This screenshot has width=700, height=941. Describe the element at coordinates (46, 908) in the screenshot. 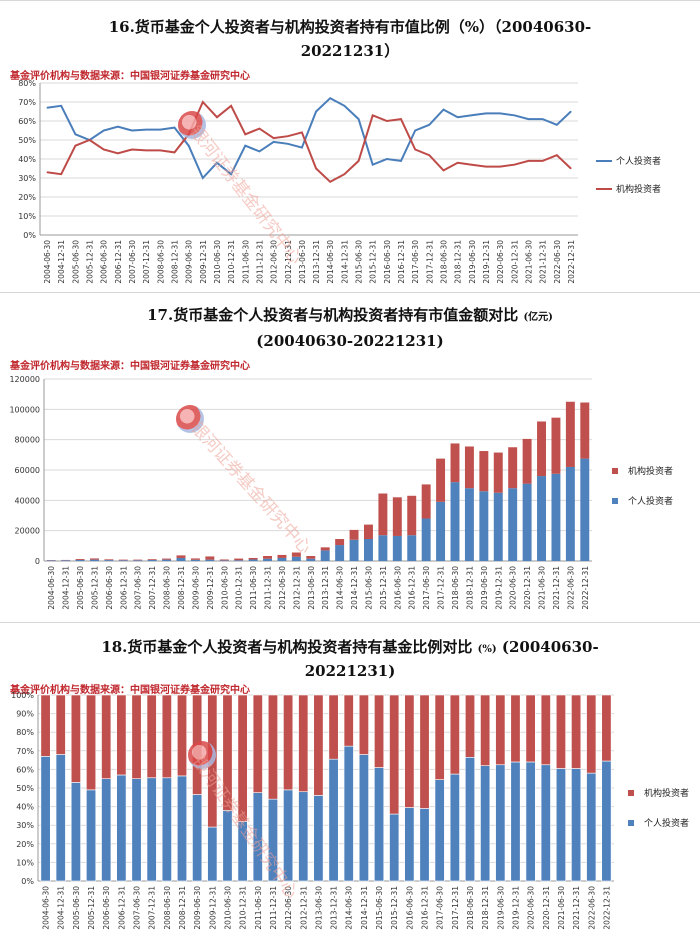

I see `x-tick-label: 2004-06-30` at that location.